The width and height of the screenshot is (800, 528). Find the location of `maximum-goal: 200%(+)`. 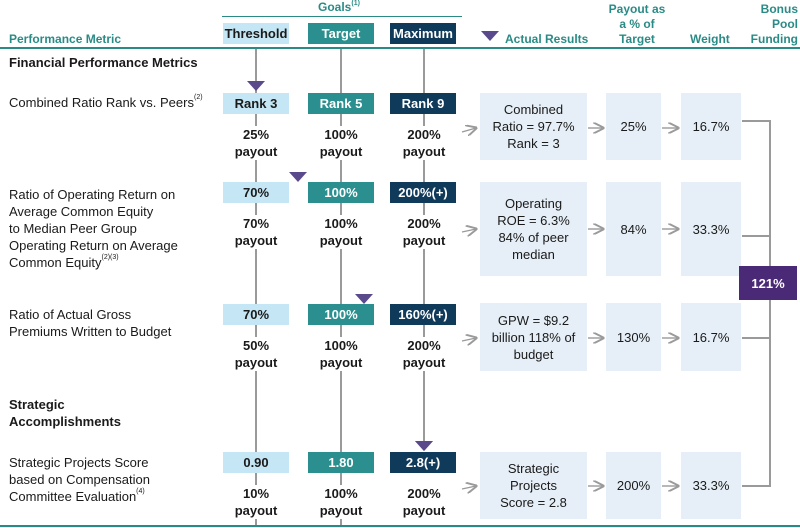

maximum-goal: 200%(+) is located at coordinates (423, 192).